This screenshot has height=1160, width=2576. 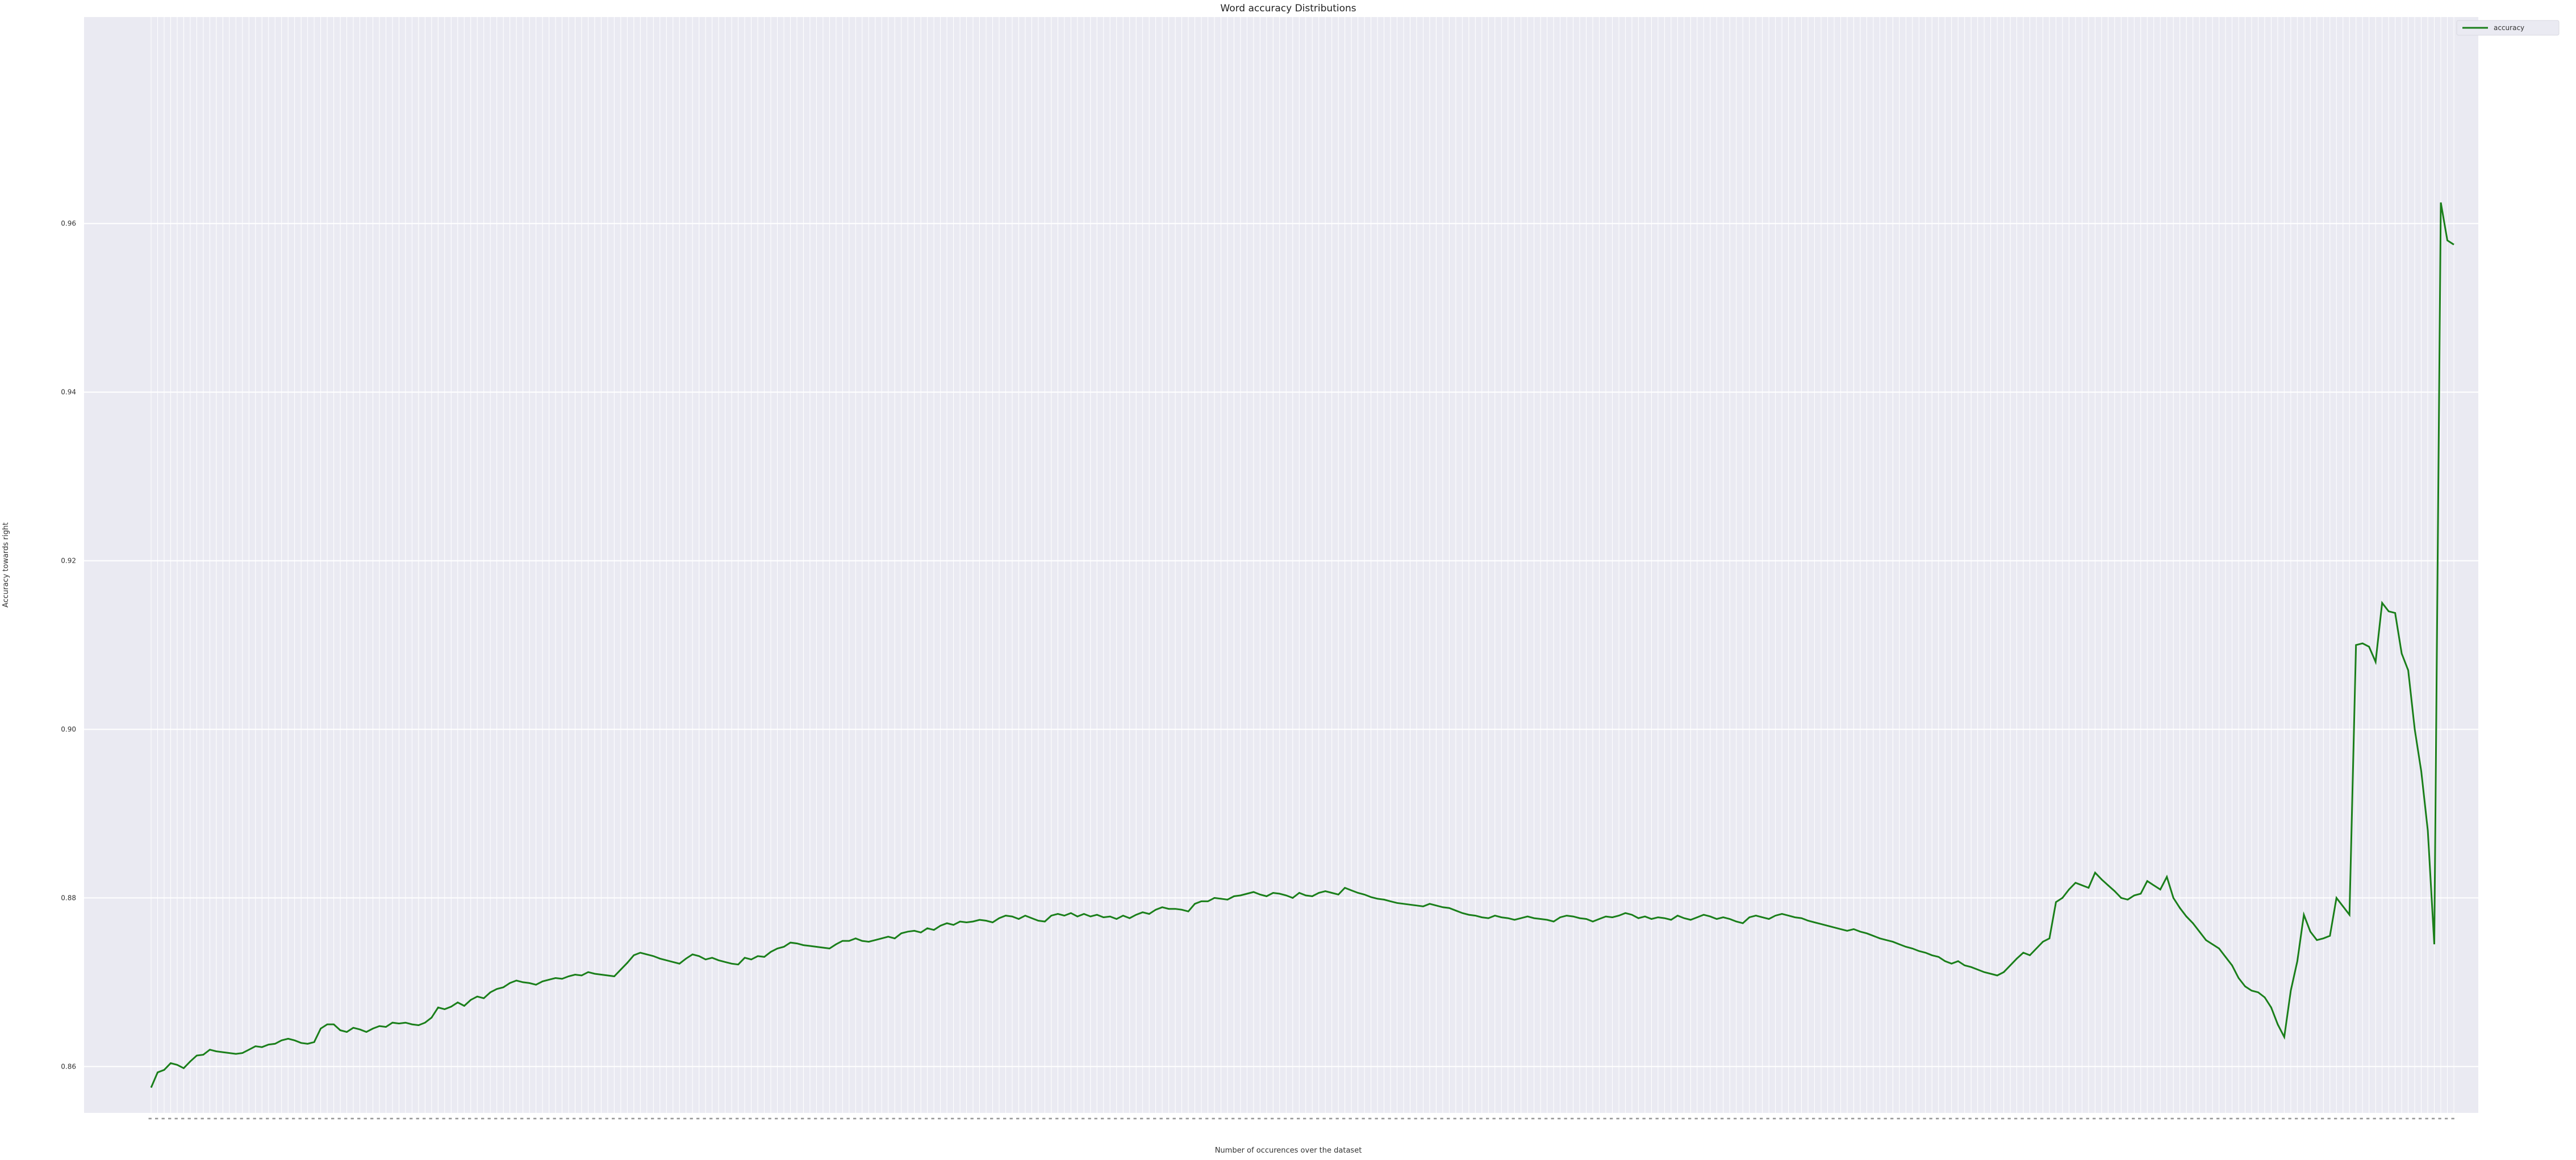 I want to click on chart-title: Word accuracy Distributions, so click(x=1288, y=8).